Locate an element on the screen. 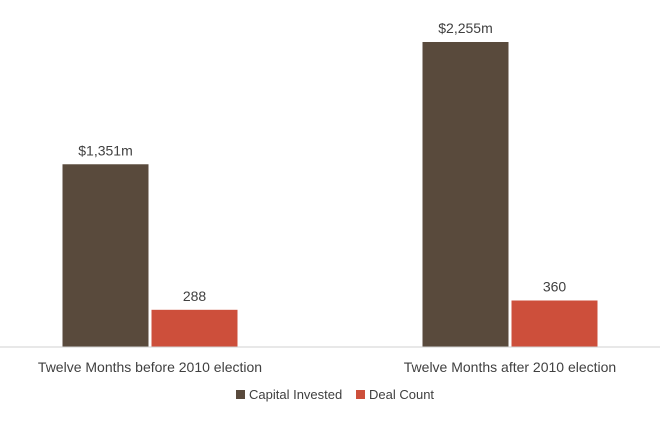 This screenshot has height=425, width=660. legend-swatch-deal-count is located at coordinates (360, 394).